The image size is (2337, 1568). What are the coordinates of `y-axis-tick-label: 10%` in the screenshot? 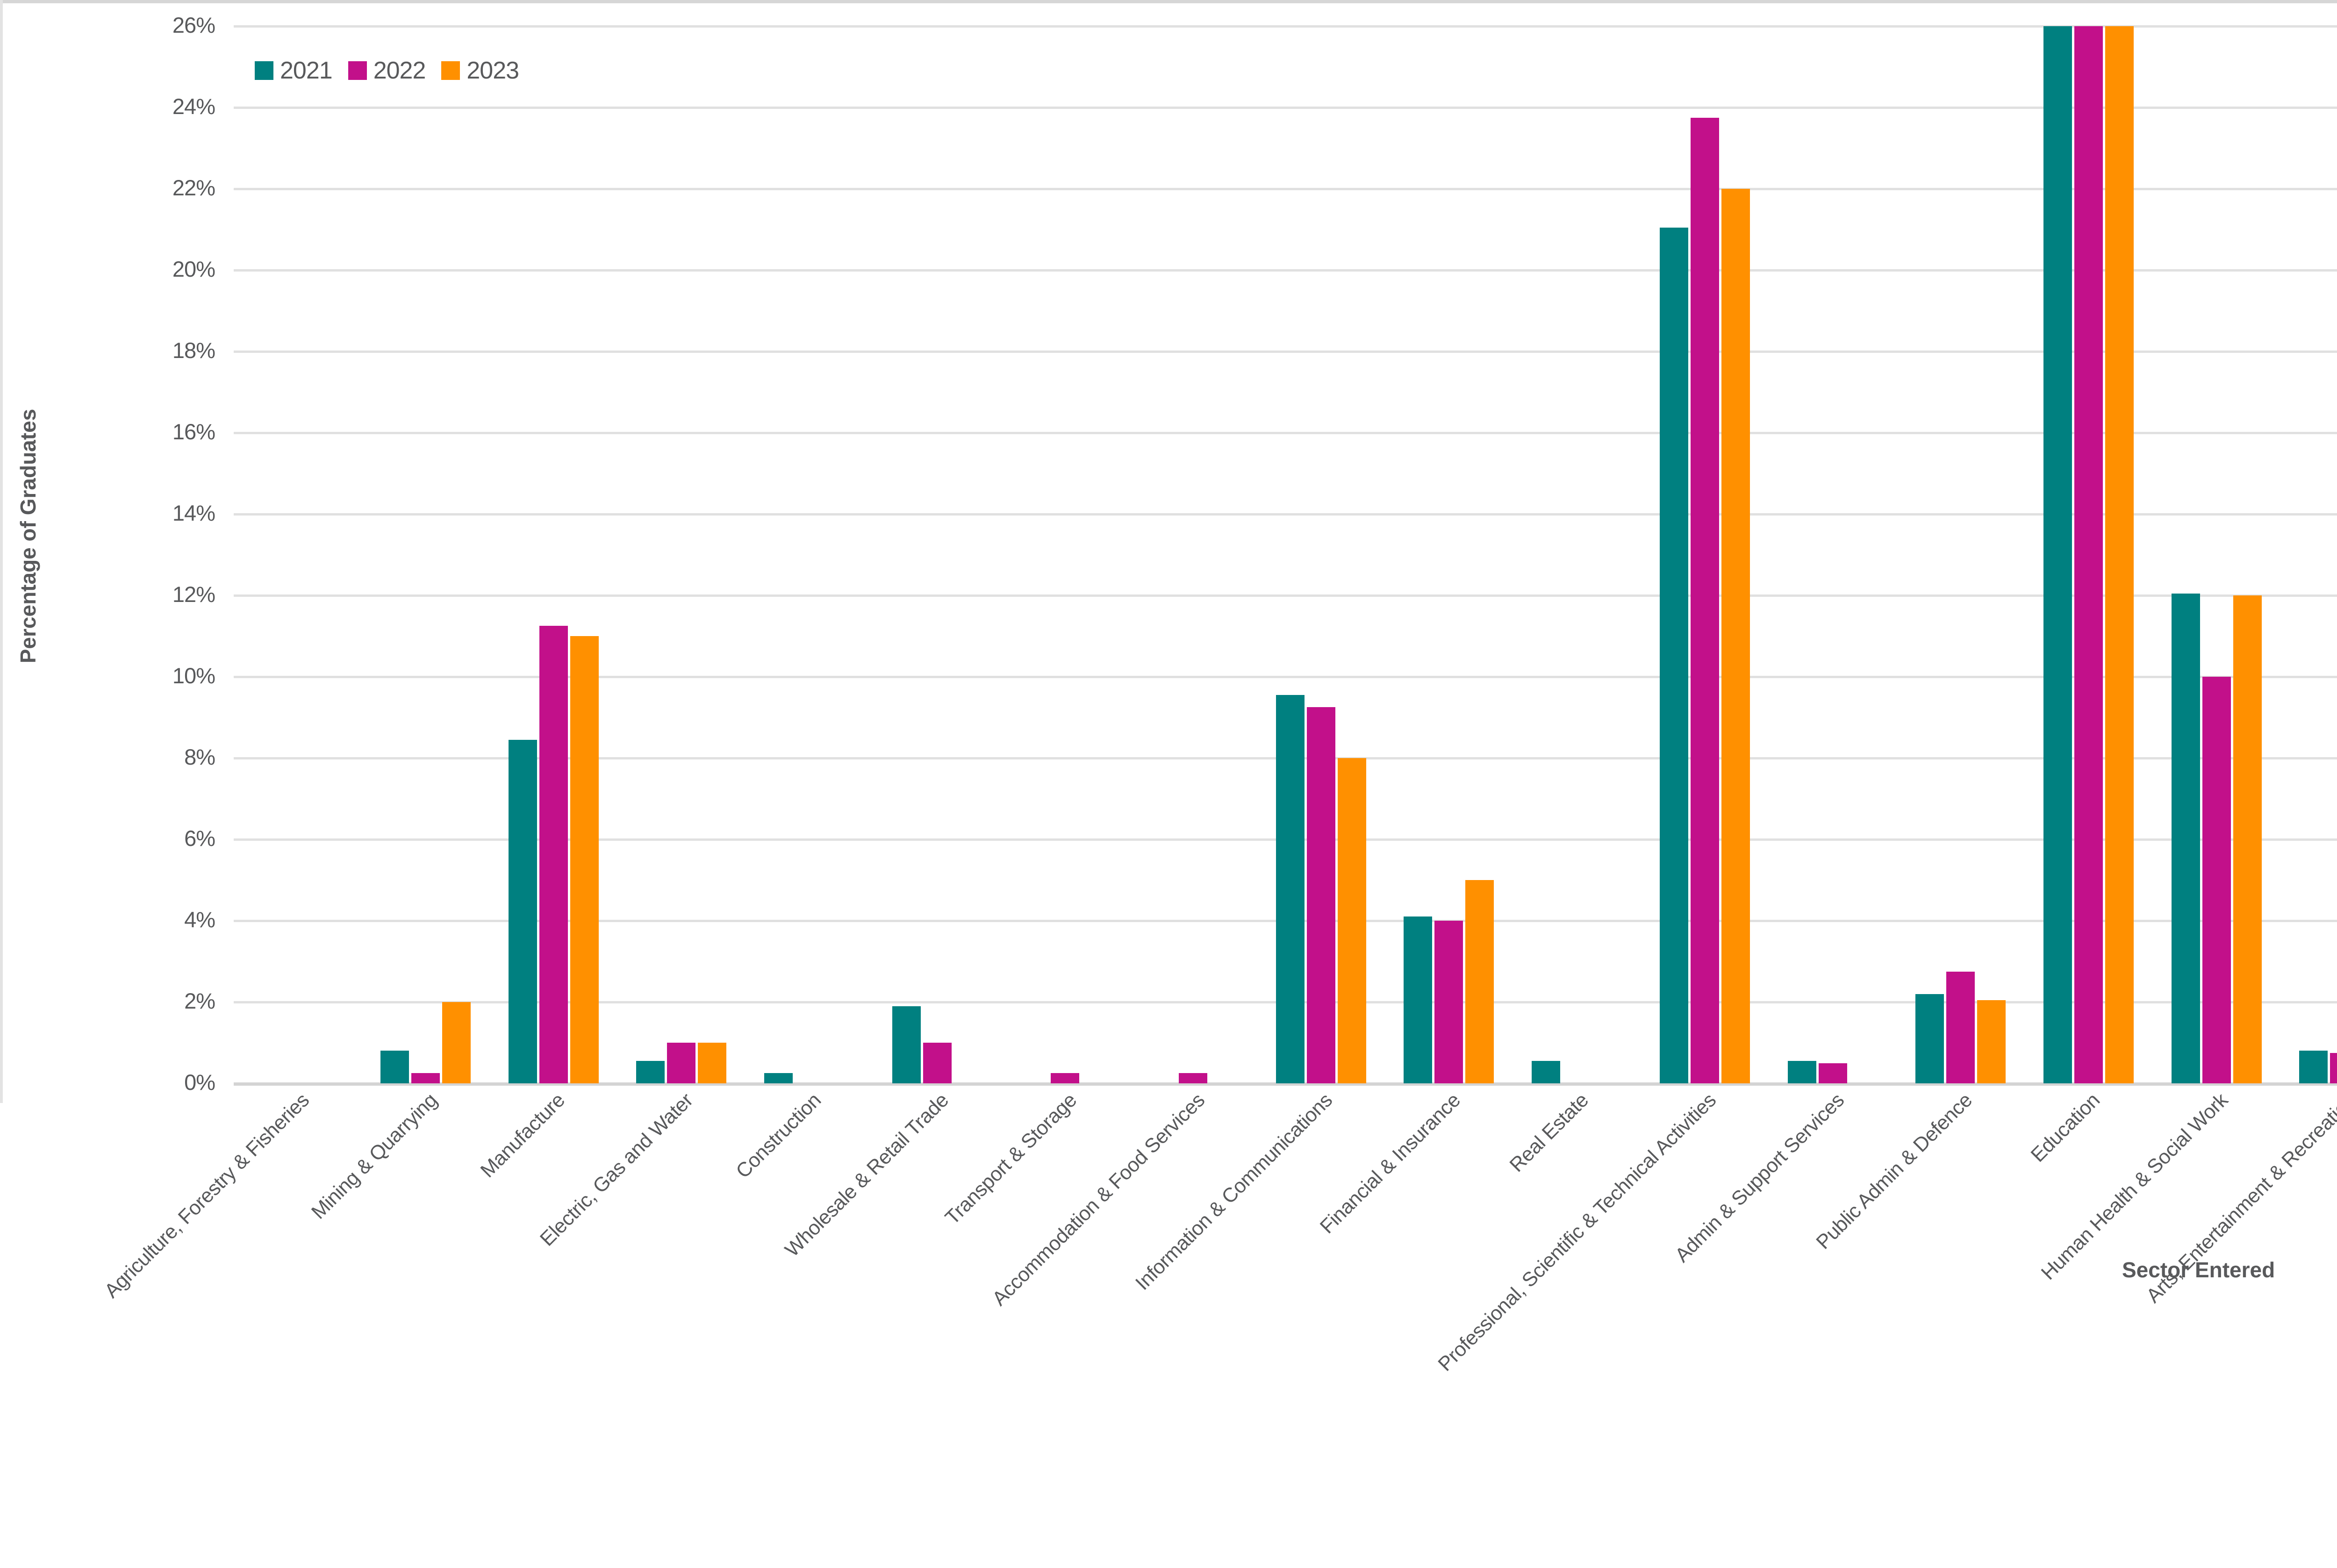 It's located at (193, 676).